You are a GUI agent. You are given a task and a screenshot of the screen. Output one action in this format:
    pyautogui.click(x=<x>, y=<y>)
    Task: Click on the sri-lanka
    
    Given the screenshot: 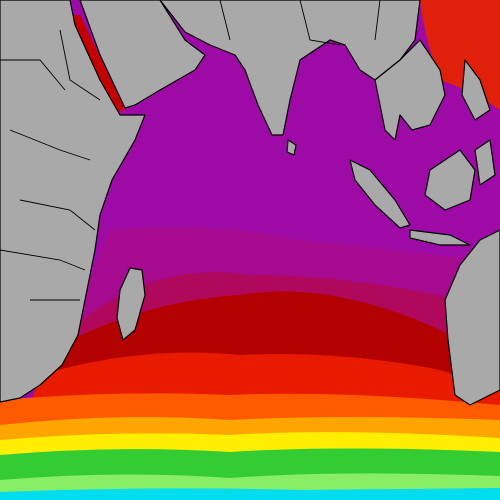 What is the action you would take?
    pyautogui.click(x=291, y=147)
    